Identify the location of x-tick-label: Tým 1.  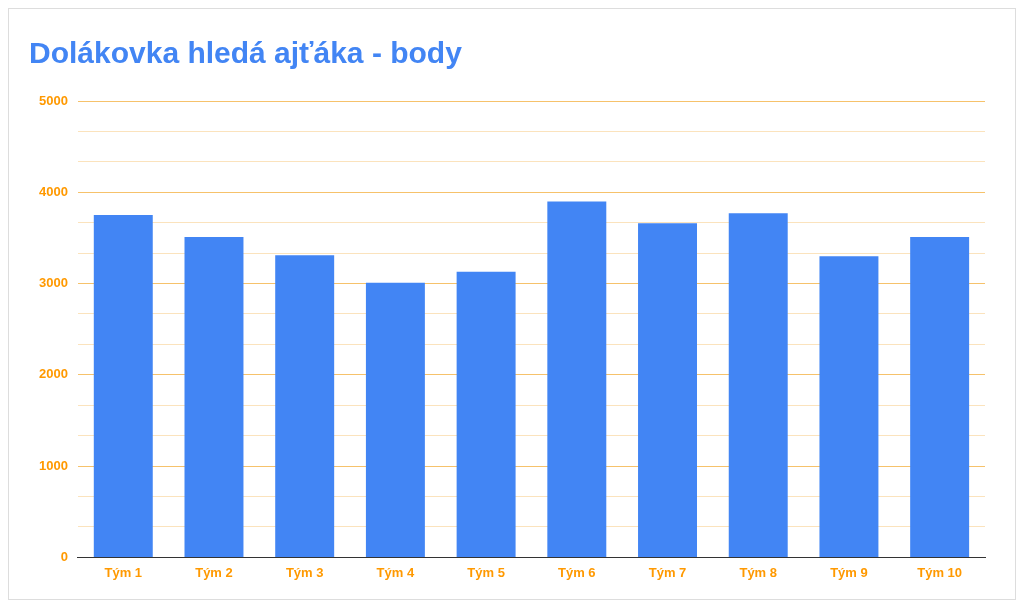
(123, 572).